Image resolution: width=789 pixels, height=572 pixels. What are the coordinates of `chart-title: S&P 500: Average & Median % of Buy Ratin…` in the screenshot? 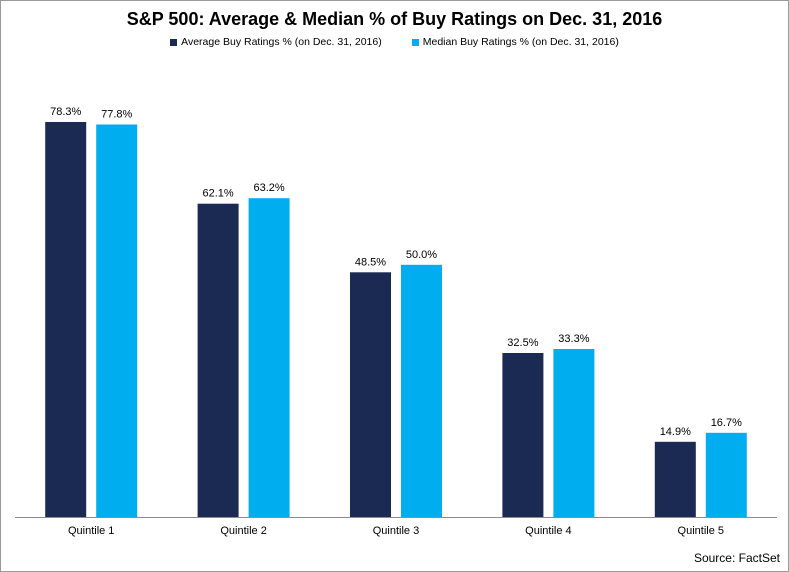 It's located at (394, 19).